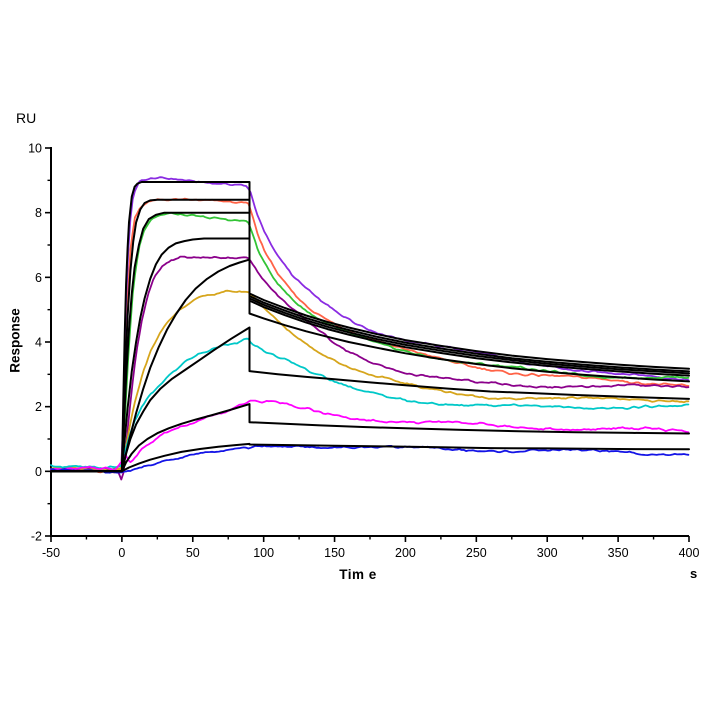  I want to click on y-tick-label: 6, so click(38, 278).